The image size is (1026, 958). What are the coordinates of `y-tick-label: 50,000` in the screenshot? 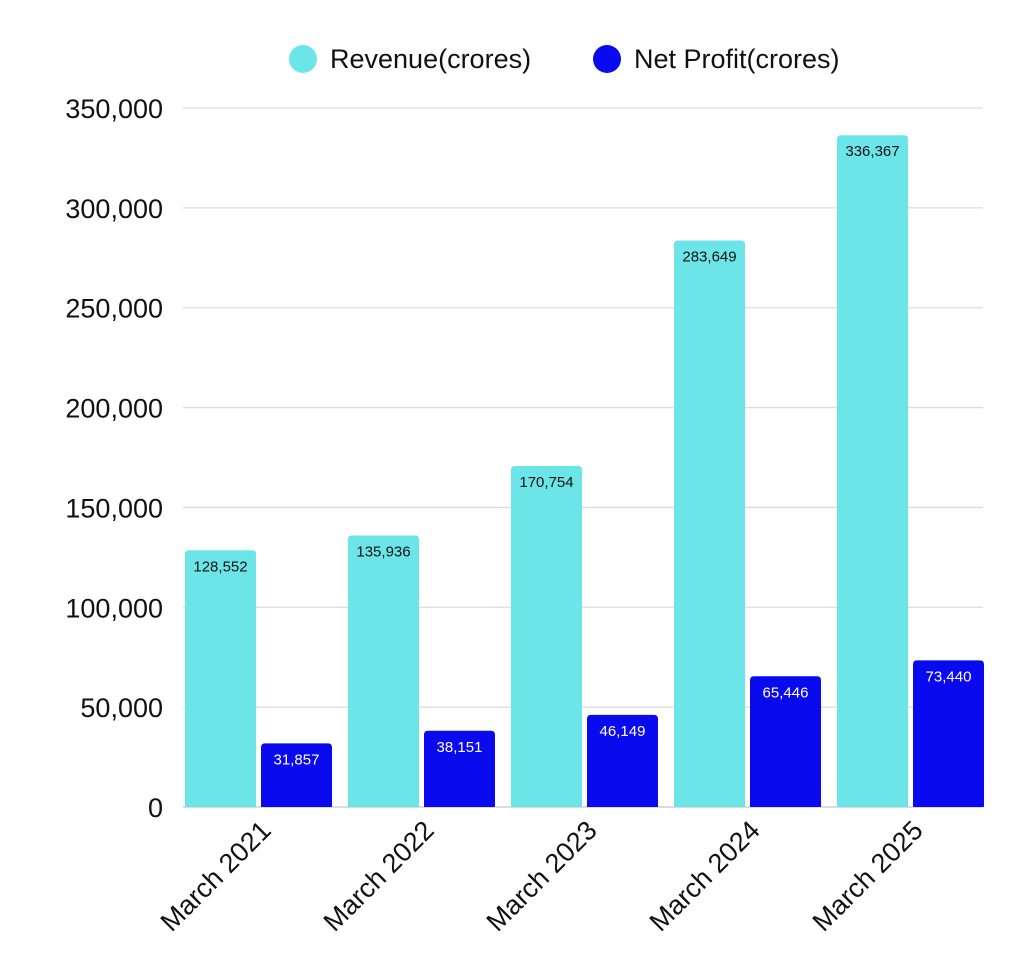 It's located at (121, 708).